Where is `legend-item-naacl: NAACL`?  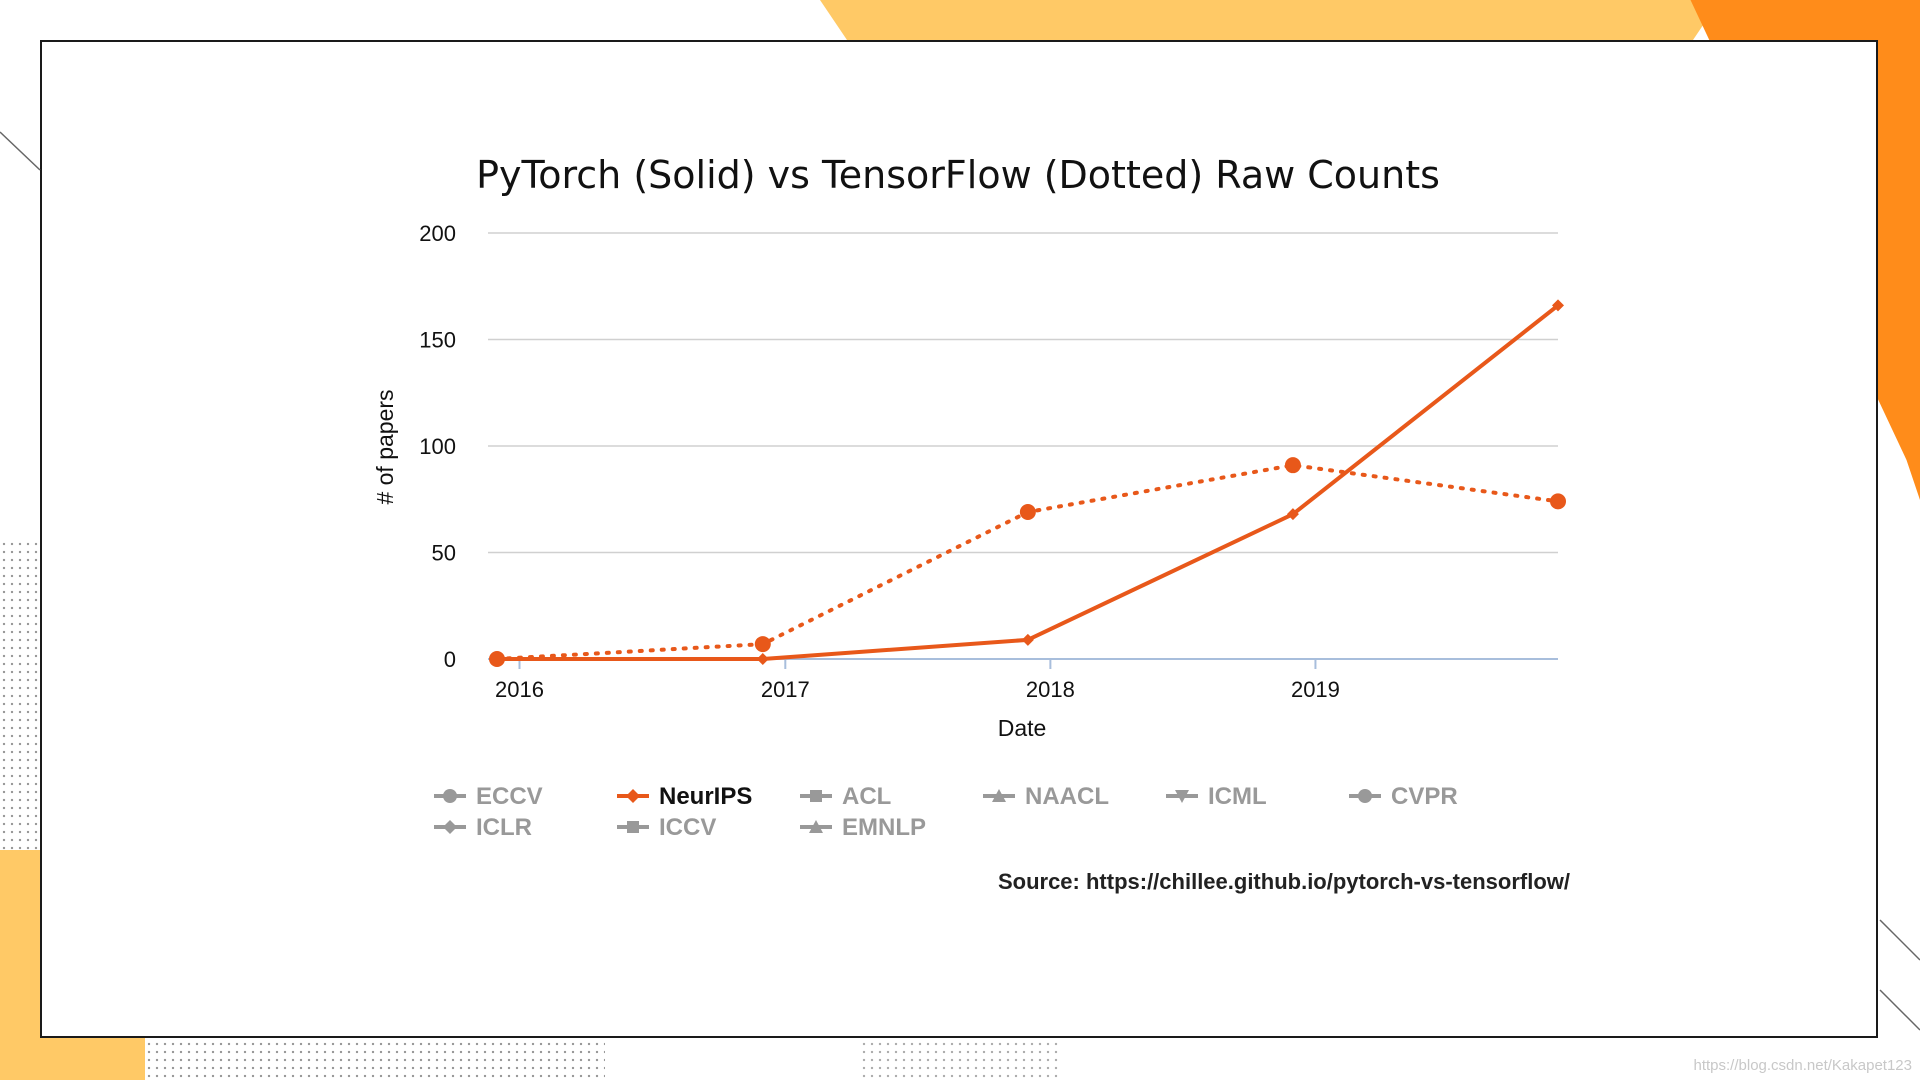 legend-item-naacl: NAACL is located at coordinates (1046, 796).